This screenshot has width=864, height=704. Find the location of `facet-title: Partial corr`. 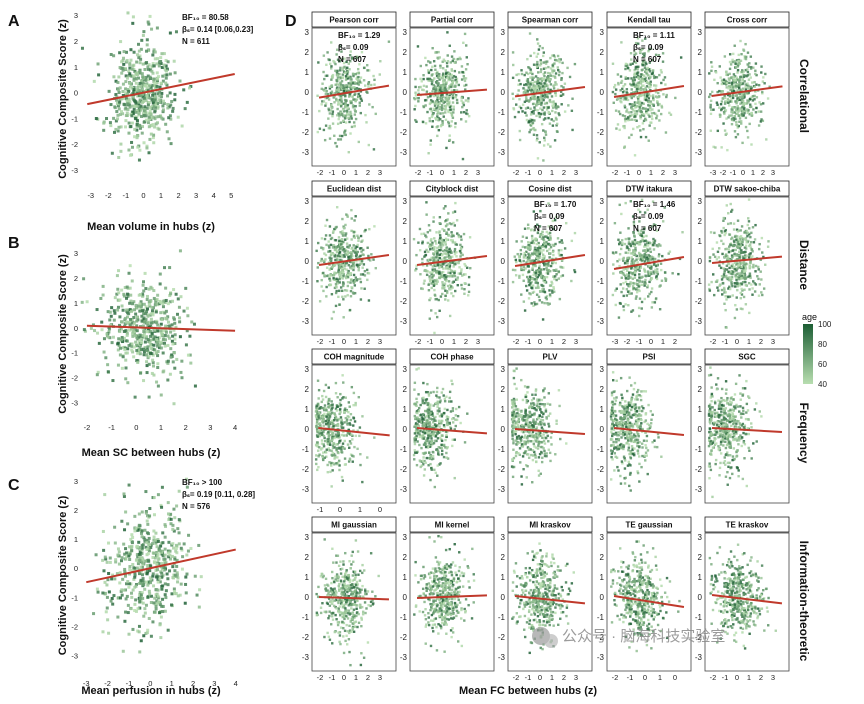

facet-title: Partial corr is located at coordinates (452, 20).